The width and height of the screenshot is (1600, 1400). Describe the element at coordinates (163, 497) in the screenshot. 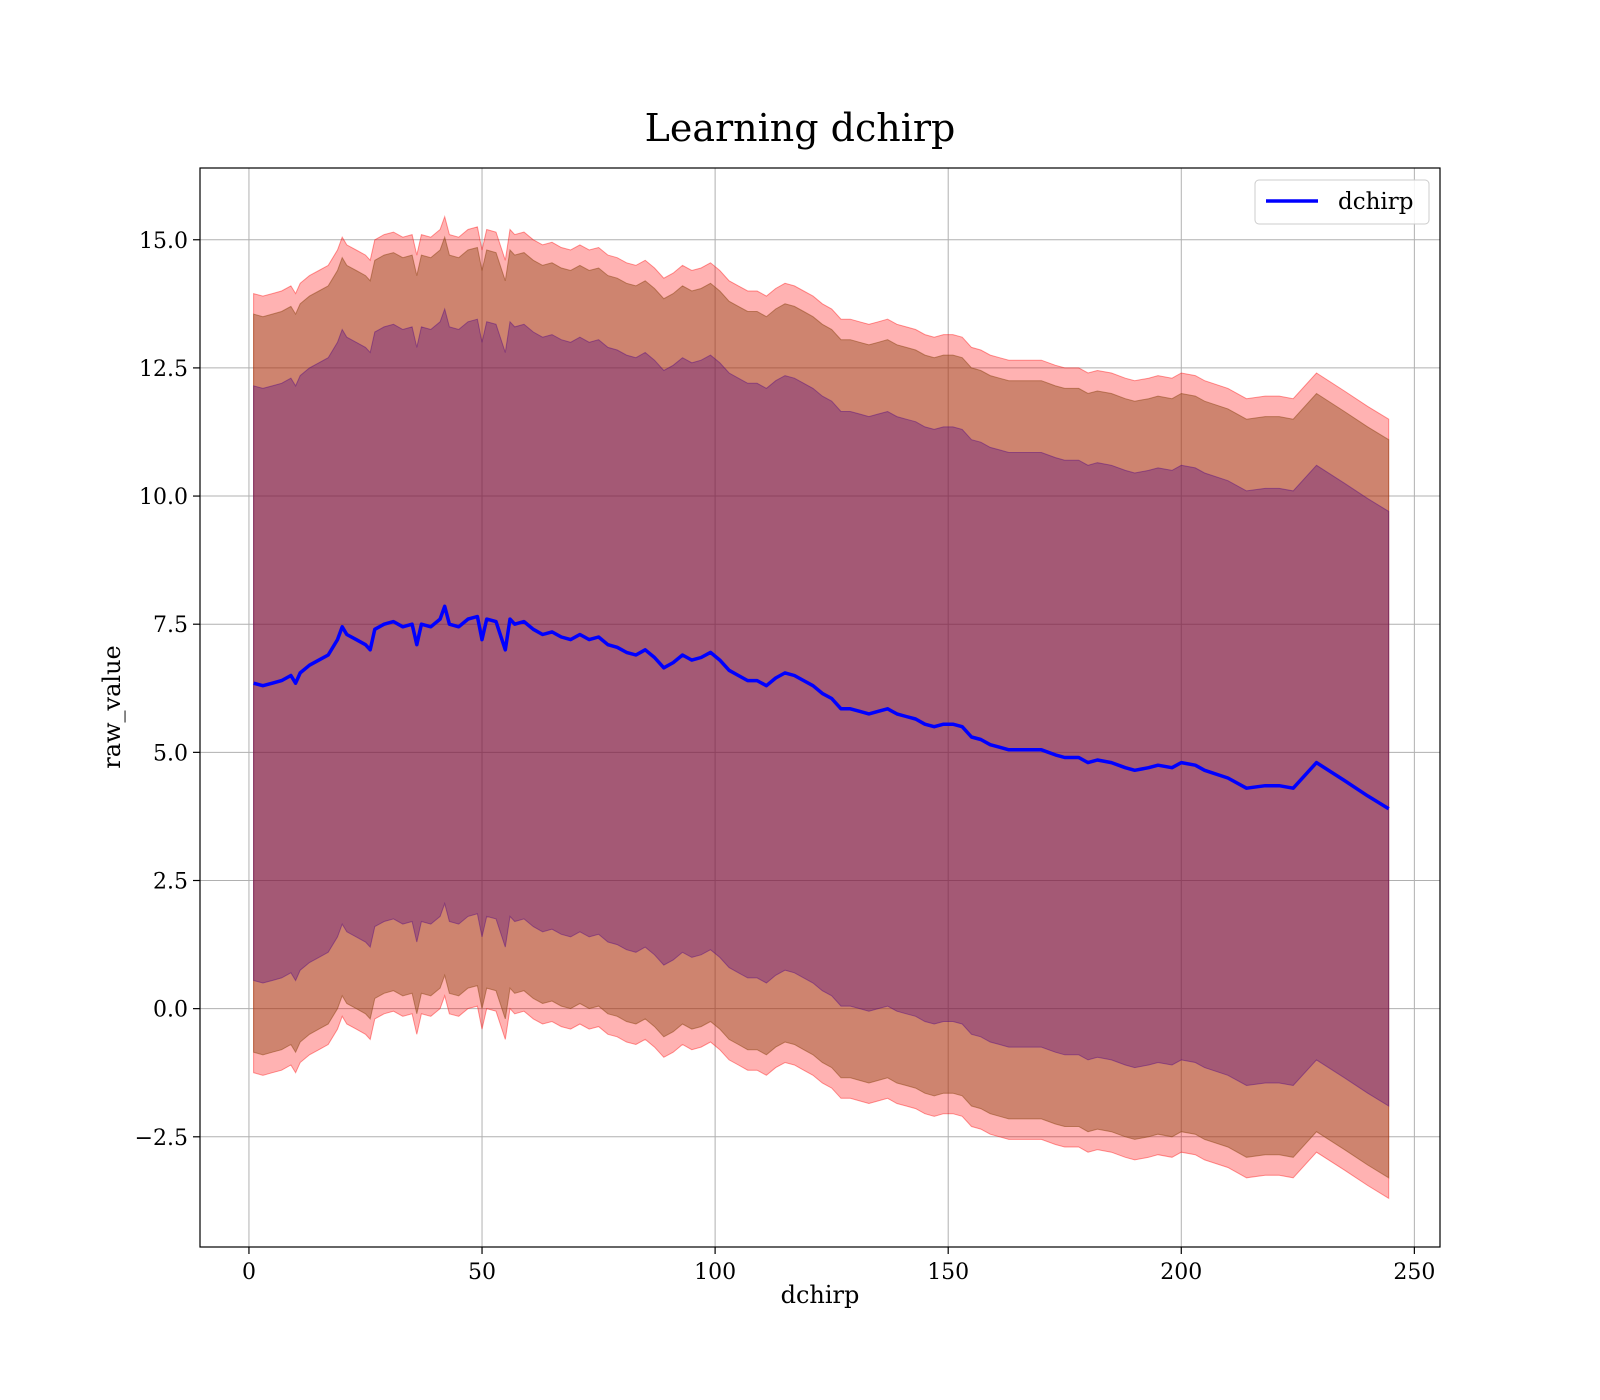

I see `y-tick-label: 10.0` at that location.